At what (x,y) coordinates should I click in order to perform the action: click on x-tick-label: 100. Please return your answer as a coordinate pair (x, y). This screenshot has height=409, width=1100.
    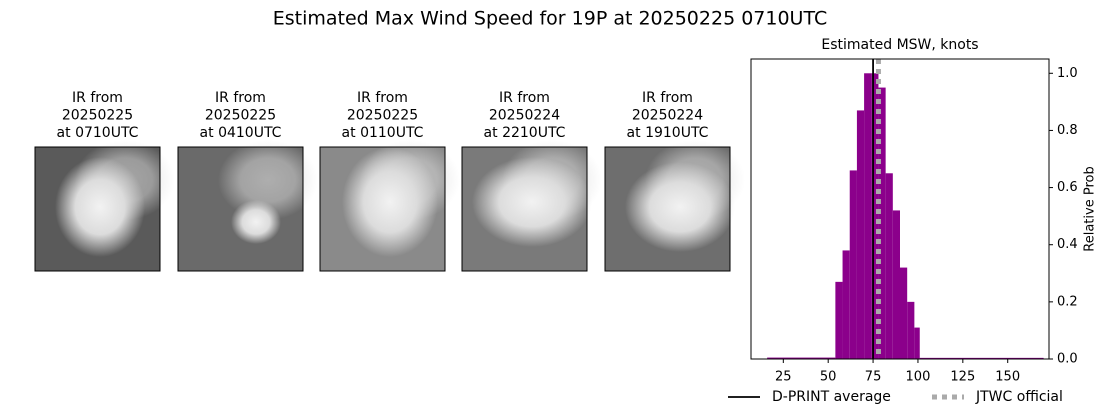
    Looking at the image, I should click on (918, 377).